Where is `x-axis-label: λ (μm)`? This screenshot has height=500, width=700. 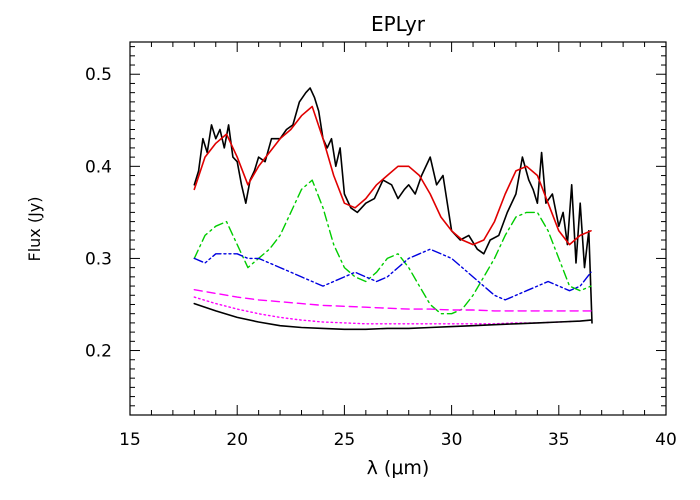
x-axis-label: λ (μm) is located at coordinates (398, 468).